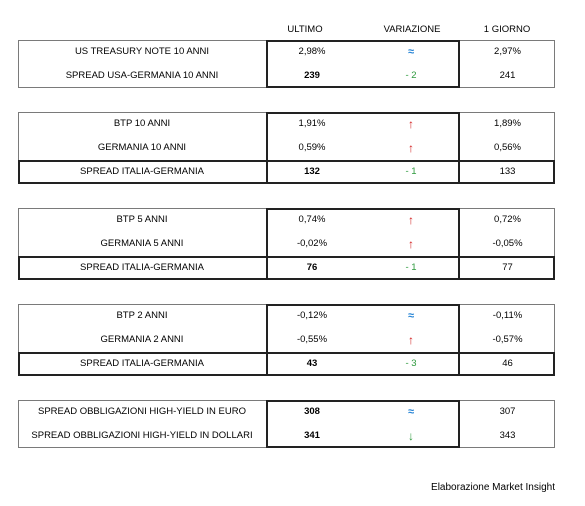 The height and width of the screenshot is (506, 585). What do you see at coordinates (507, 315) in the screenshot?
I see `previous-value: -0,11%` at bounding box center [507, 315].